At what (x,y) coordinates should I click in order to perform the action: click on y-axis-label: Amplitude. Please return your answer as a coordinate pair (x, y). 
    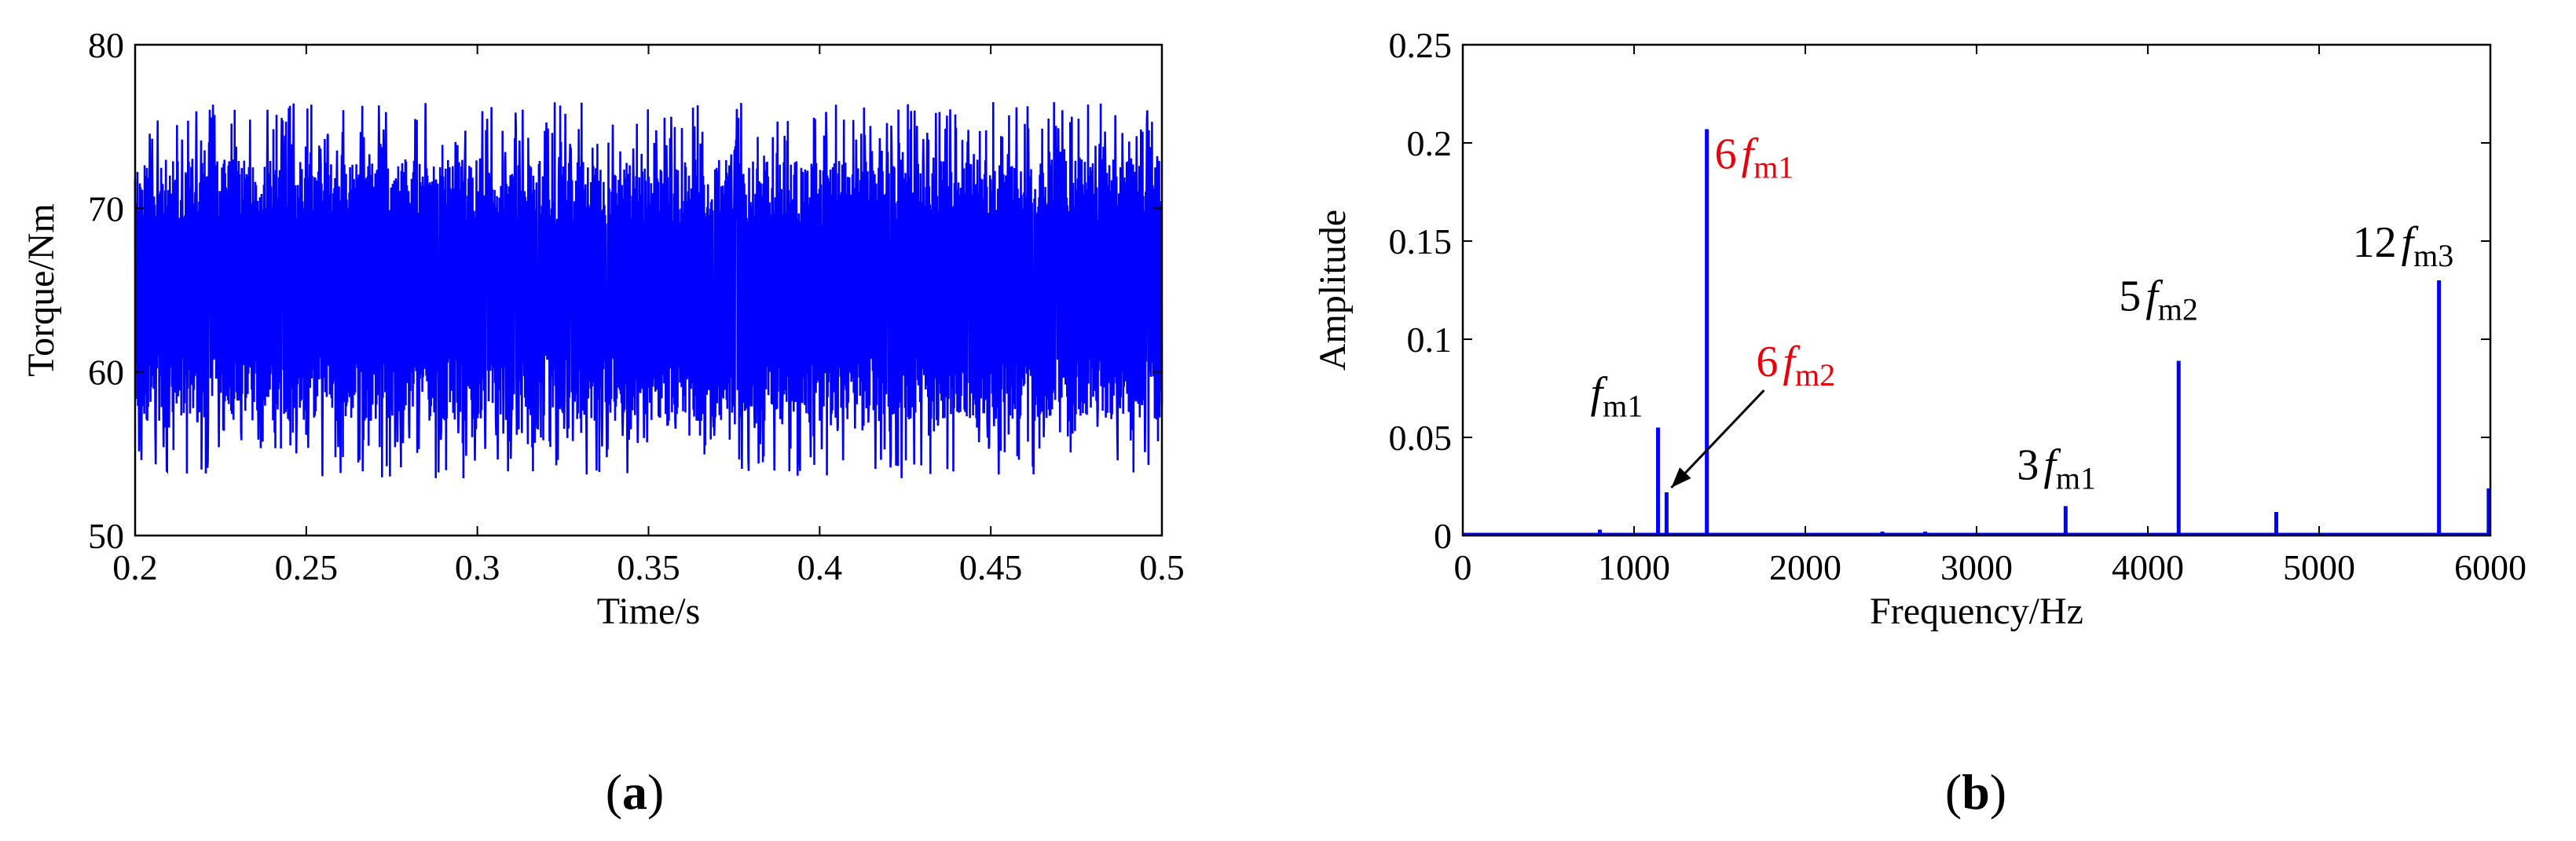
    Looking at the image, I should click on (1333, 290).